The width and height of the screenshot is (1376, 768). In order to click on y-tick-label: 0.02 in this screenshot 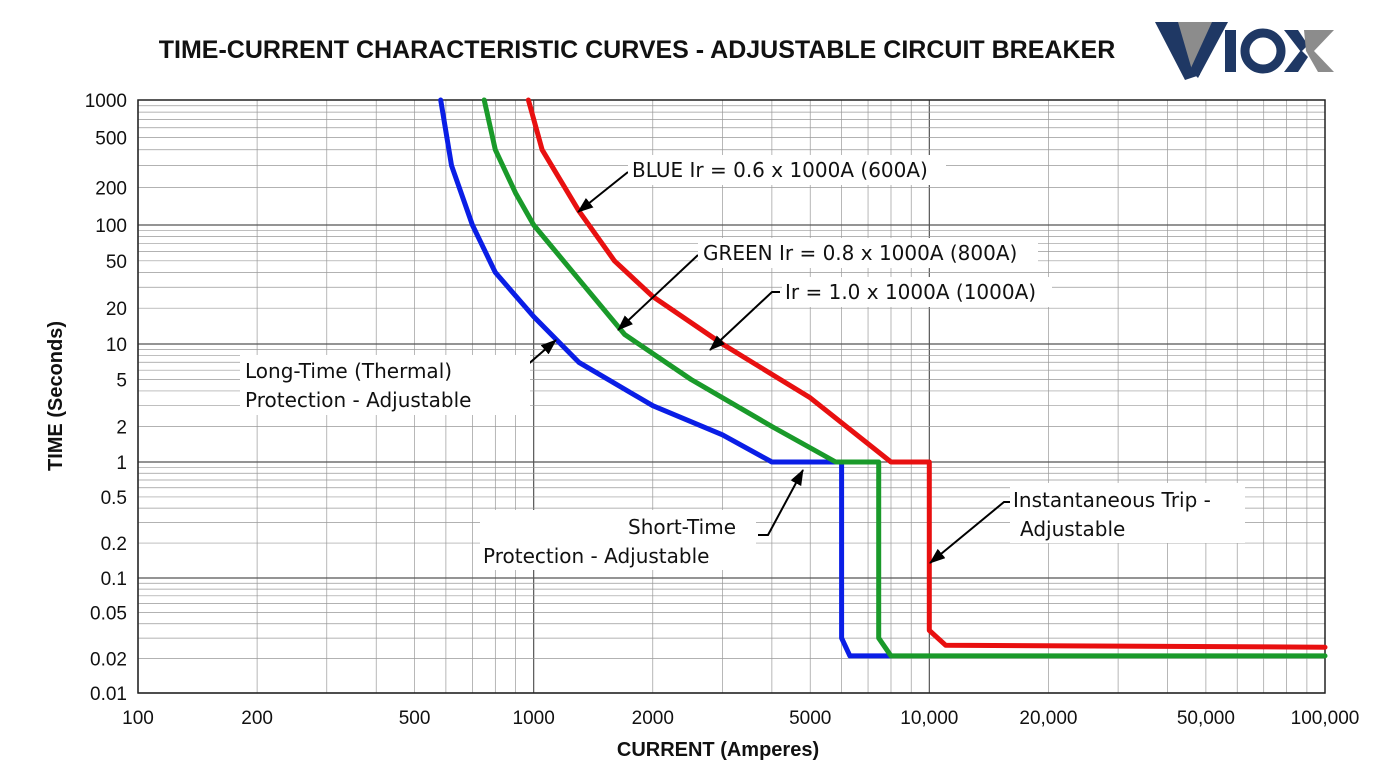, I will do `click(108, 659)`.